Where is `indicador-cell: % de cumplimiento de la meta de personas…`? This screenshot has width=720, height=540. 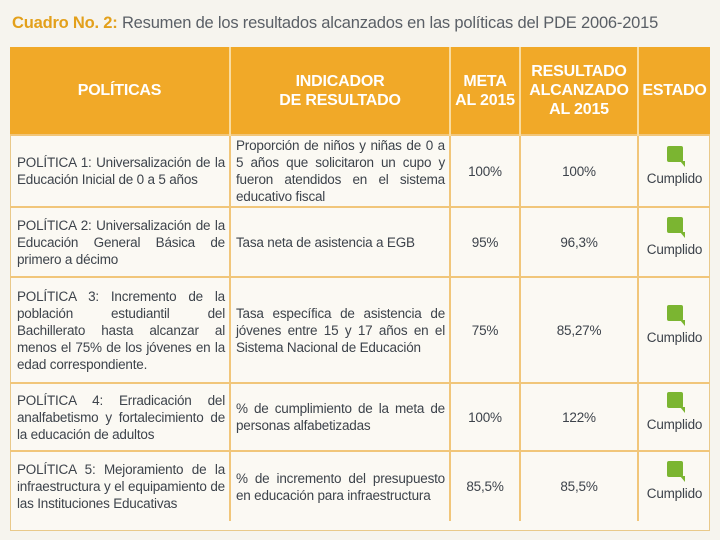 indicador-cell: % de cumplimiento de la meta de personas… is located at coordinates (340, 416).